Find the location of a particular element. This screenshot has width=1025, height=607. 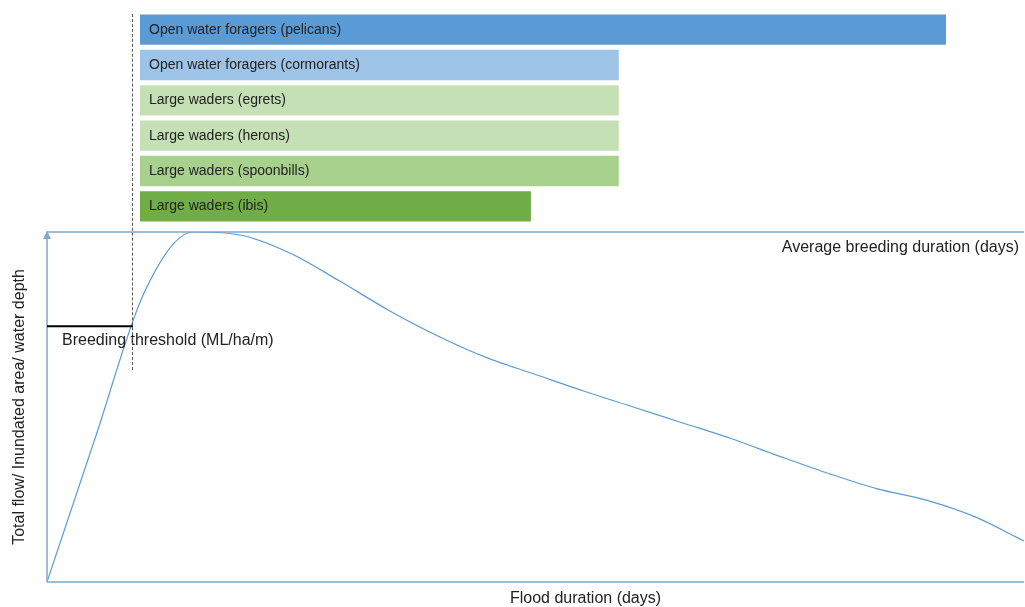

y-tick-label: Large waders (egrets) is located at coordinates (217, 99).